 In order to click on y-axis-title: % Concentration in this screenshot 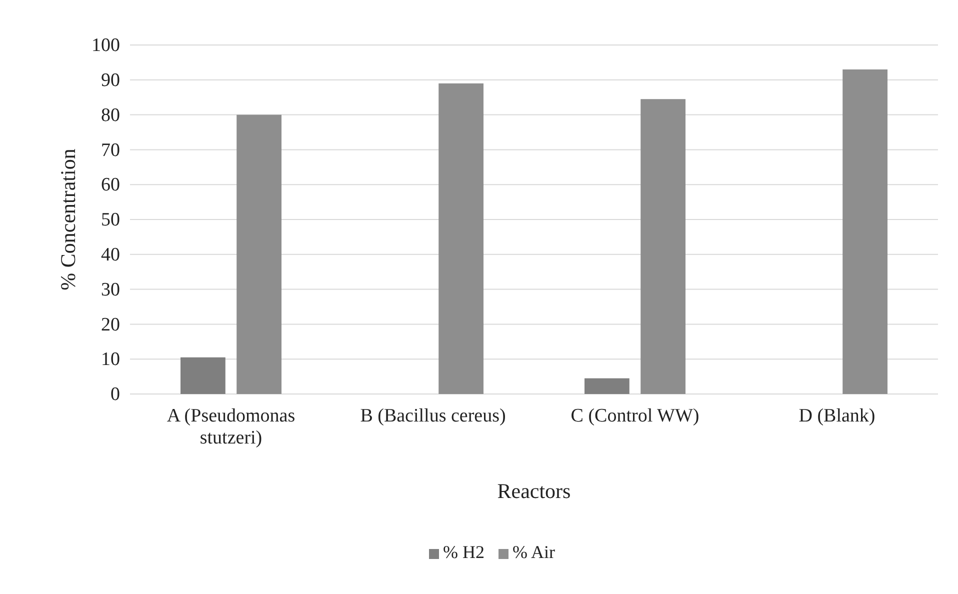, I will do `click(68, 219)`.